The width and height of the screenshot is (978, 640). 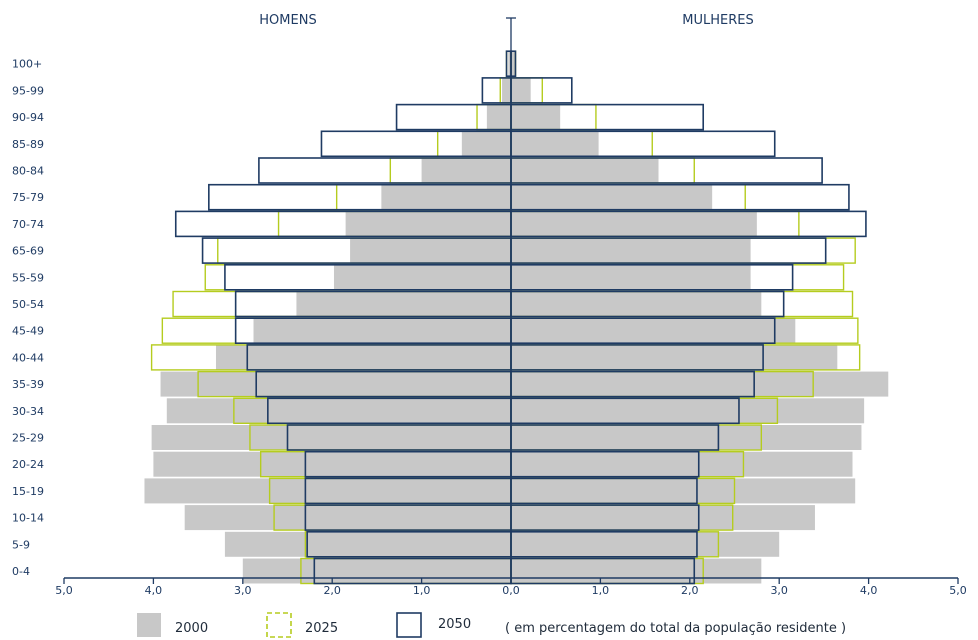 I want to click on category-label: 80-84, so click(x=28, y=171).